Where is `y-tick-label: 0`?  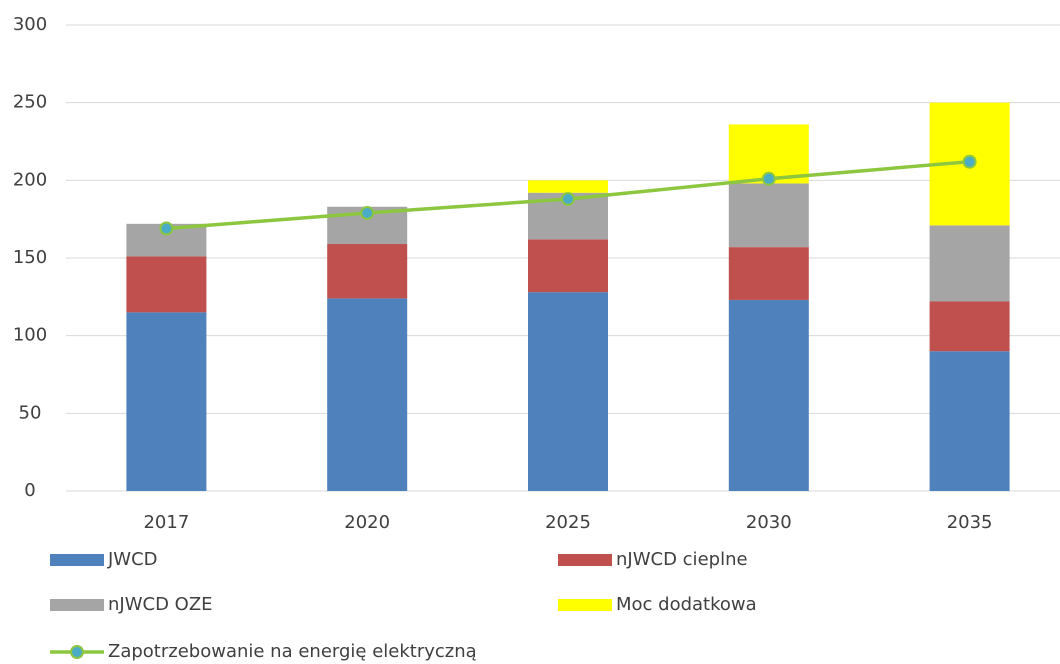 y-tick-label: 0 is located at coordinates (29, 490).